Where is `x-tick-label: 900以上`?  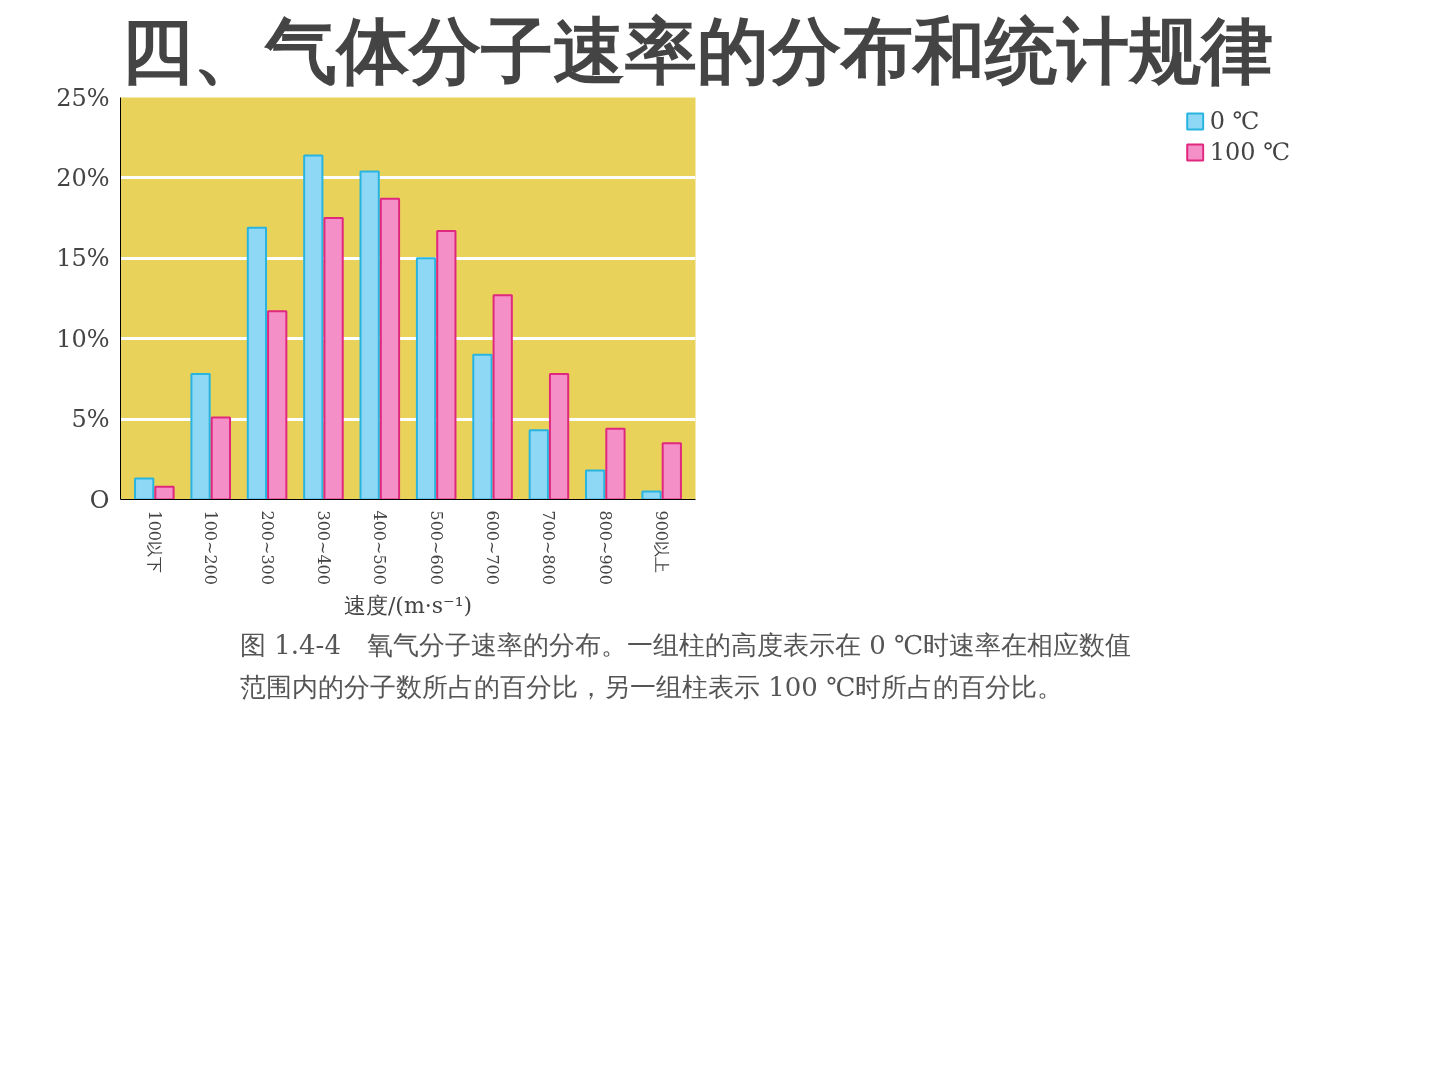
x-tick-label: 900以上 is located at coordinates (662, 542).